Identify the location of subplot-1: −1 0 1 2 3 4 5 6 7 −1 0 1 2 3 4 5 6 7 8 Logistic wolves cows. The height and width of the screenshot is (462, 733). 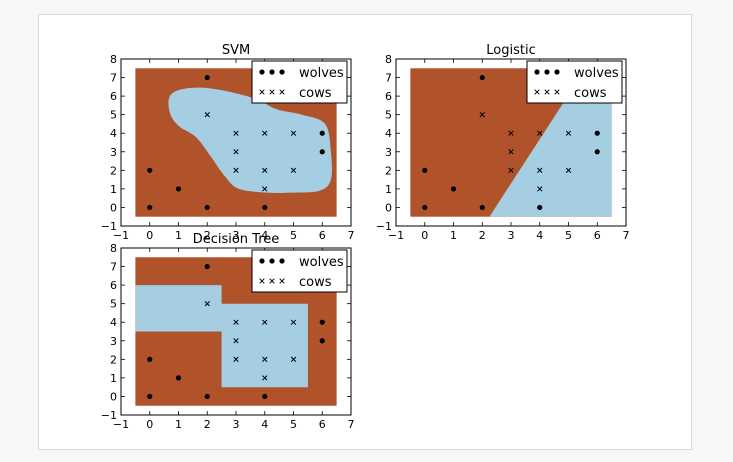
(503, 142).